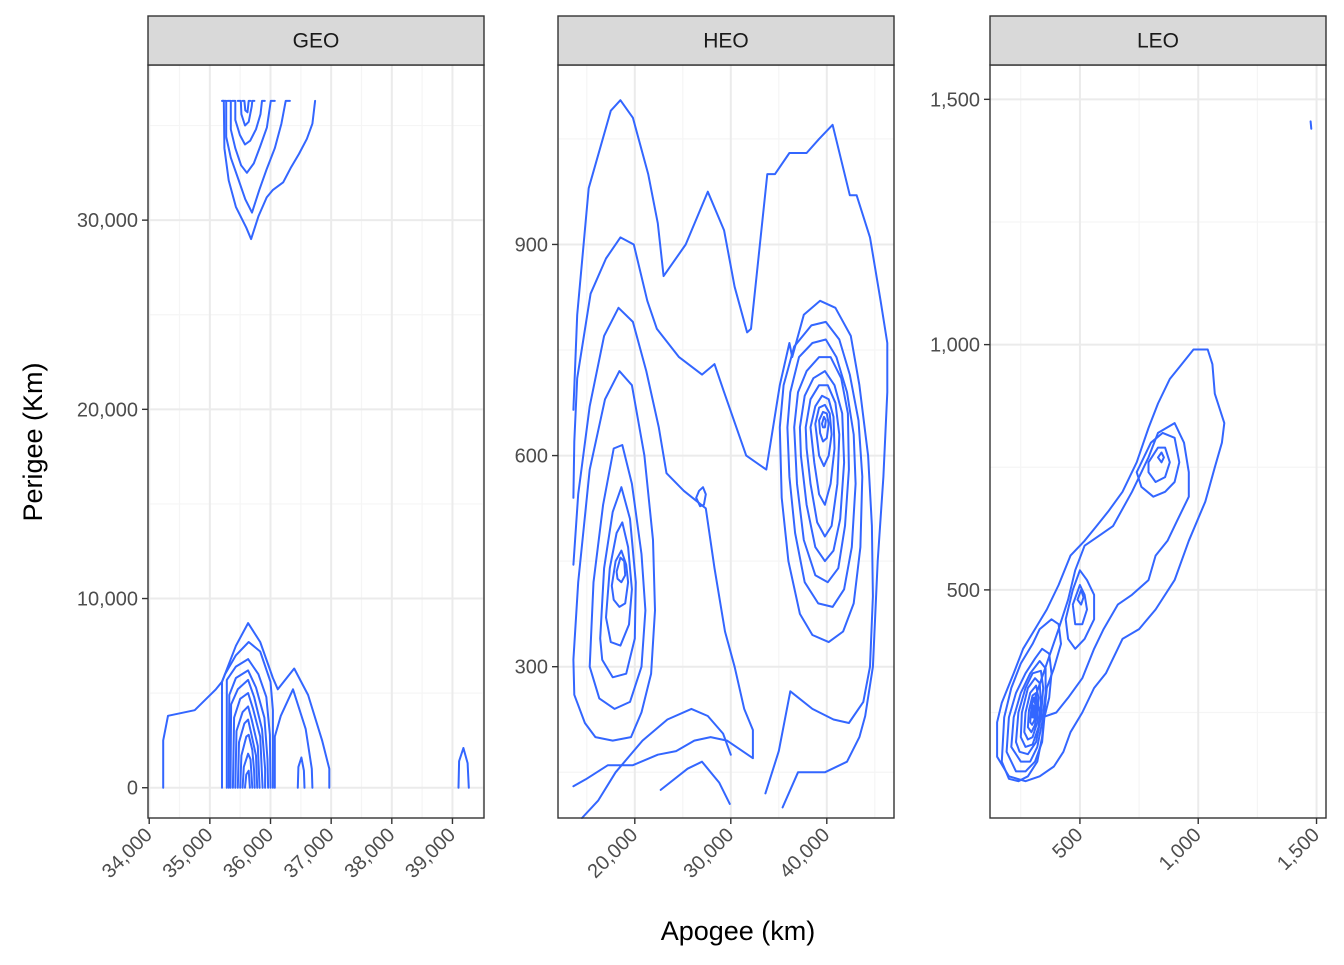 The height and width of the screenshot is (965, 1344). I want to click on y-tick-label: 1,000, so click(955, 346).